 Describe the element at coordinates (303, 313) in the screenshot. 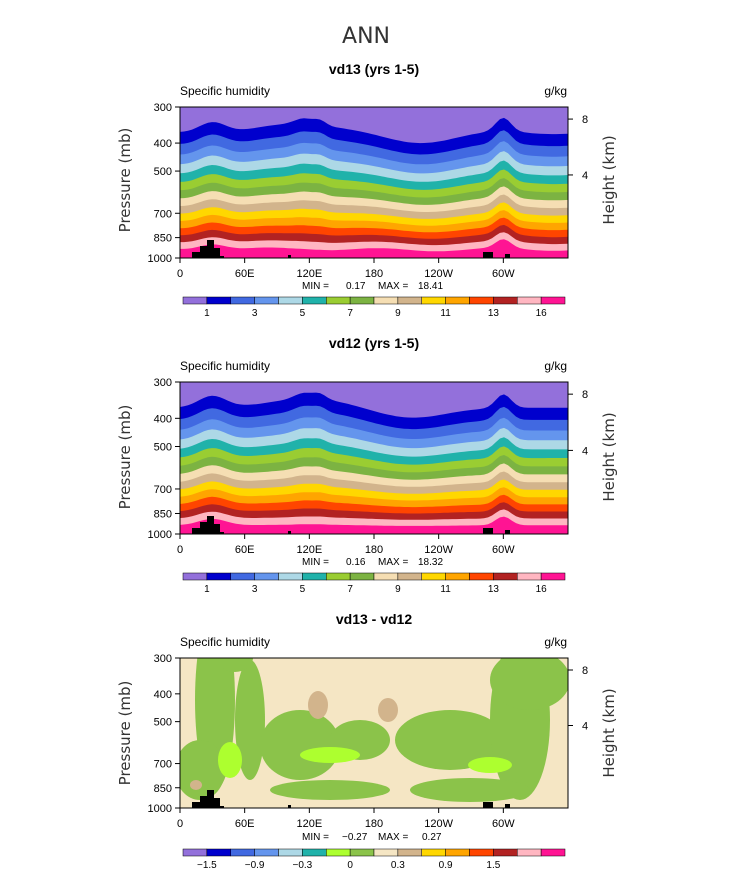

I see `colorbar-label: 5` at that location.